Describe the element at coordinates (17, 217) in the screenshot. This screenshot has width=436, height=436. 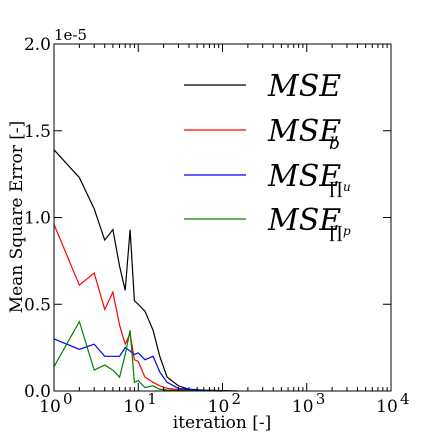
I see `y-axis-label: Mean Square Error [-]` at that location.